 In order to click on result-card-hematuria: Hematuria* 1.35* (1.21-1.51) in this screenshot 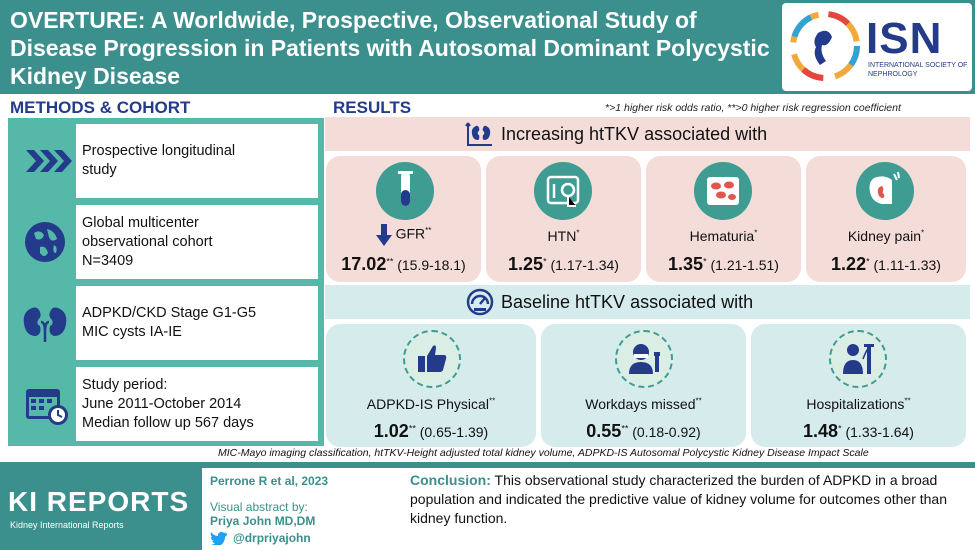, I will do `click(723, 219)`.